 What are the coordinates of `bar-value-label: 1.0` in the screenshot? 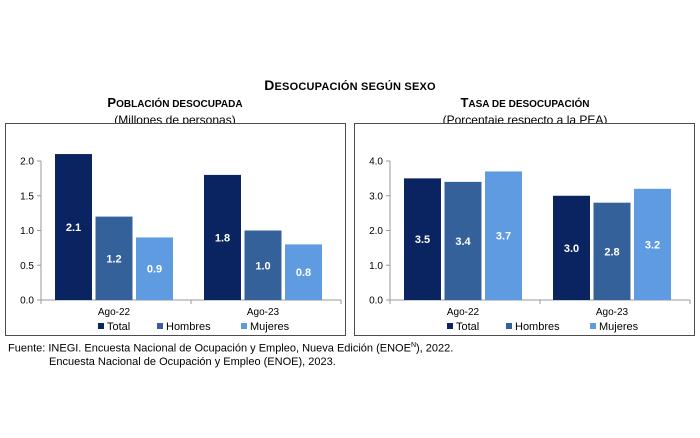 It's located at (262, 266).